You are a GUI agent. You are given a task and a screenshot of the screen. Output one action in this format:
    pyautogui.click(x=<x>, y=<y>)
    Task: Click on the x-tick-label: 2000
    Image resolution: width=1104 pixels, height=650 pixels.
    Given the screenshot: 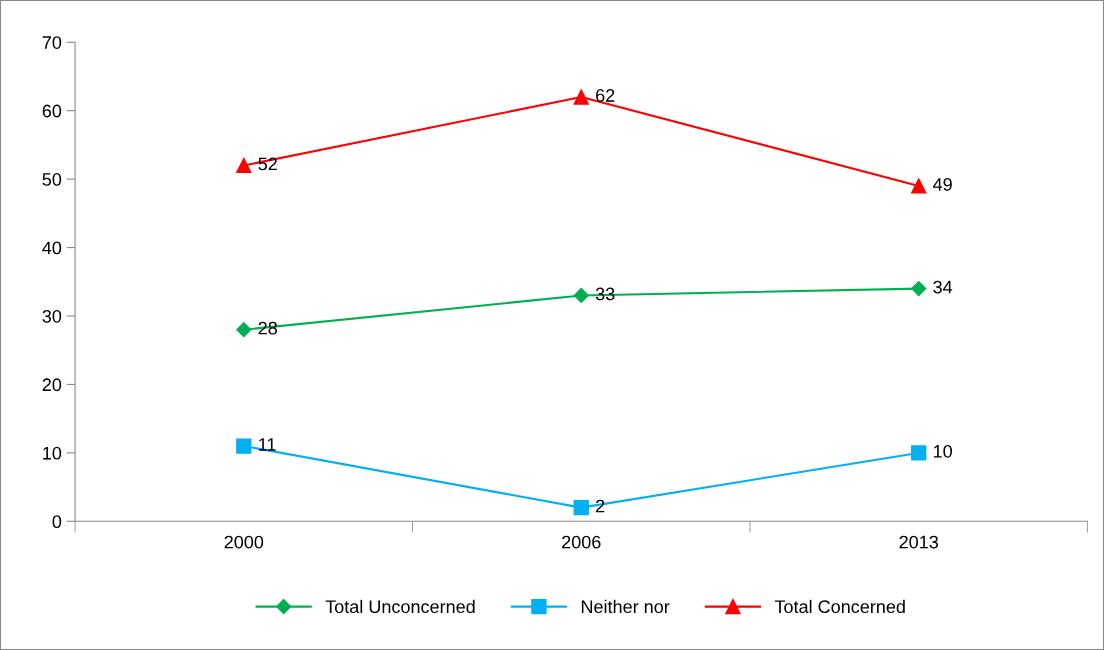 What is the action you would take?
    pyautogui.click(x=244, y=542)
    